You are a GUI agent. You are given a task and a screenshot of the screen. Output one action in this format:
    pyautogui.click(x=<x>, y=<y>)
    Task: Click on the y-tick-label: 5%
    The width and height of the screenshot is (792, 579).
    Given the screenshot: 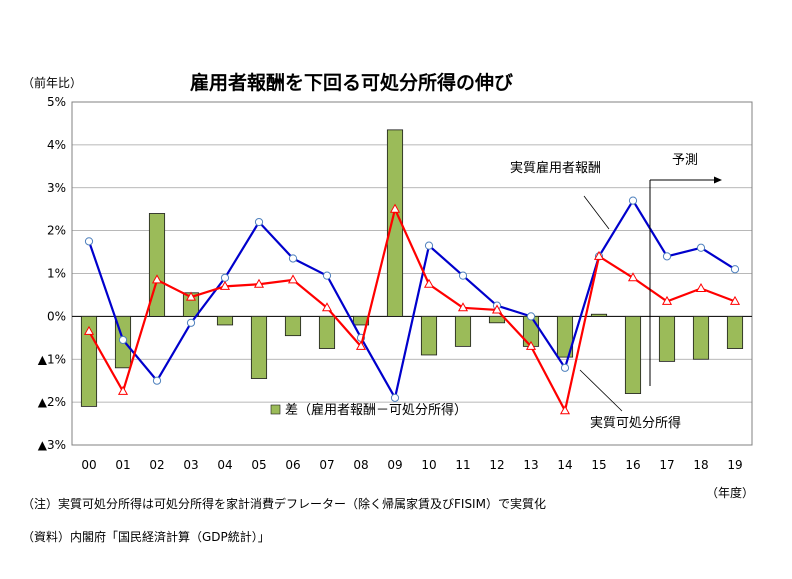 What is the action you would take?
    pyautogui.click(x=56, y=102)
    